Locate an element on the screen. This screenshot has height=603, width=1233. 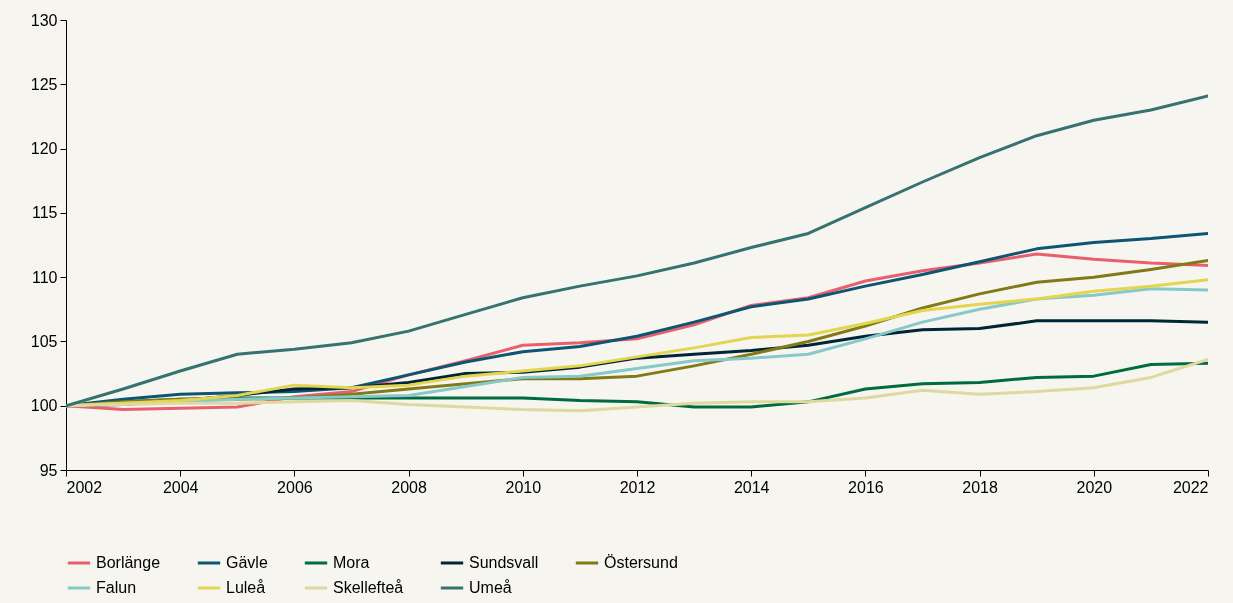
y-tick-label: 120 is located at coordinates (44, 149).